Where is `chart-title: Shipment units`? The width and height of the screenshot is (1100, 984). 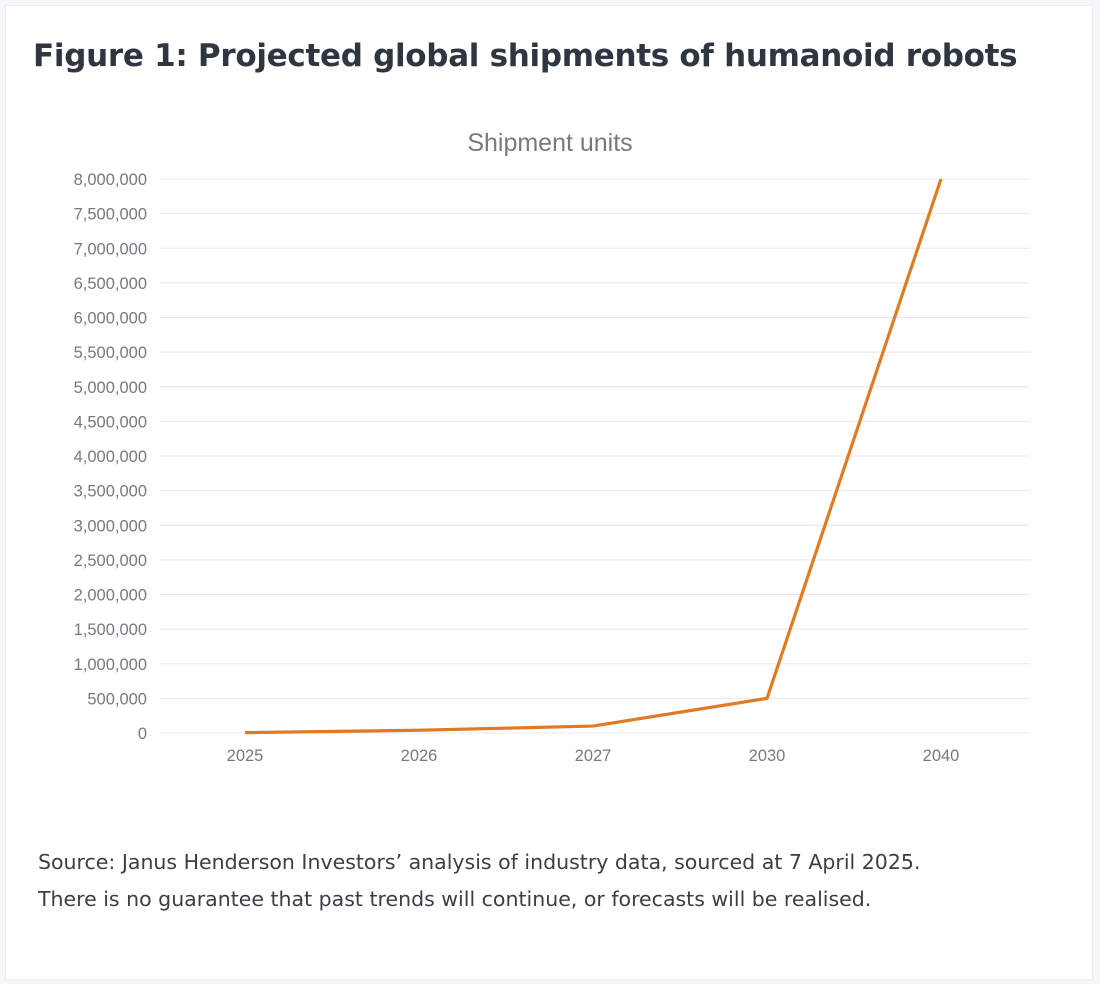
chart-title: Shipment units is located at coordinates (550, 143).